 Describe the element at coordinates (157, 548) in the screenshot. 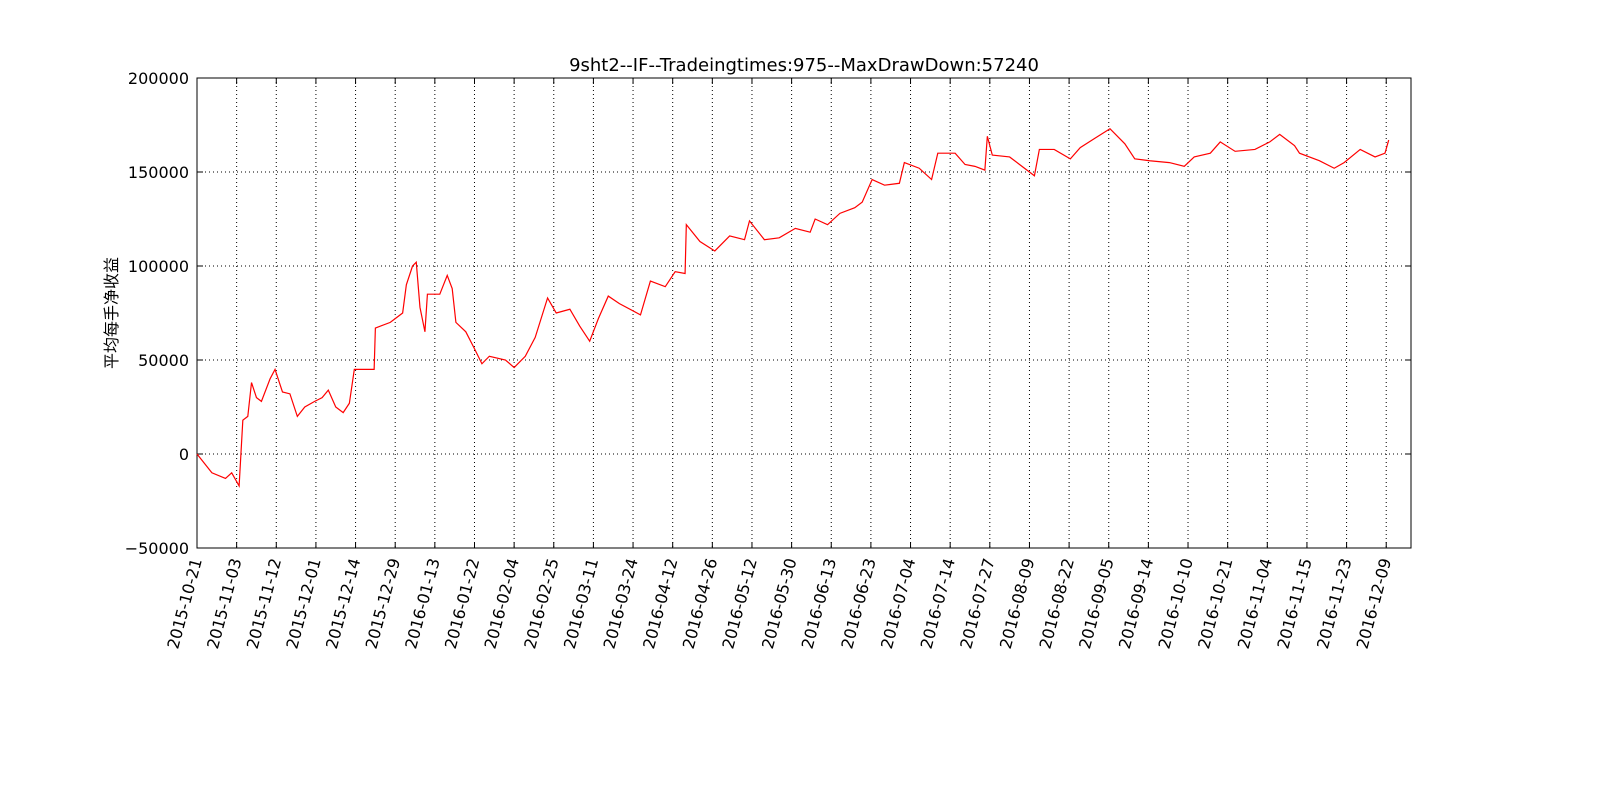

I see `y-tick-label: −50000` at that location.